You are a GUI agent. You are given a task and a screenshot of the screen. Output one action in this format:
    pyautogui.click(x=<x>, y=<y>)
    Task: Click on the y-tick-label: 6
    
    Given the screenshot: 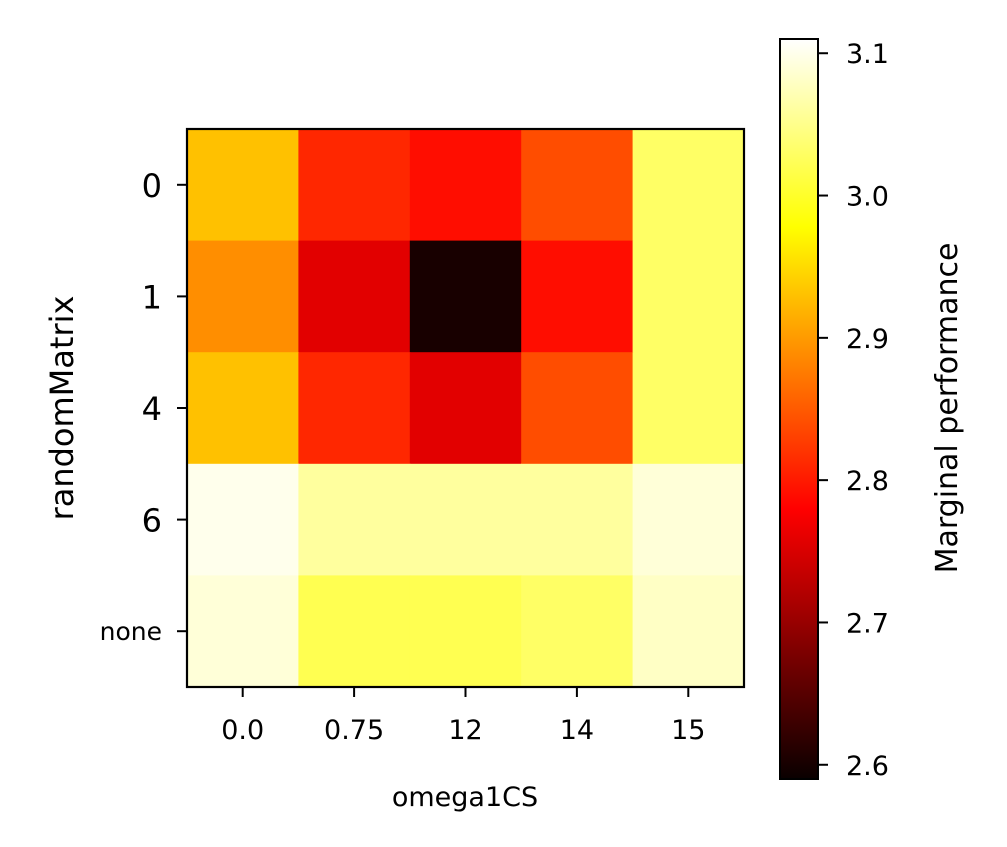 What is the action you would take?
    pyautogui.click(x=152, y=521)
    